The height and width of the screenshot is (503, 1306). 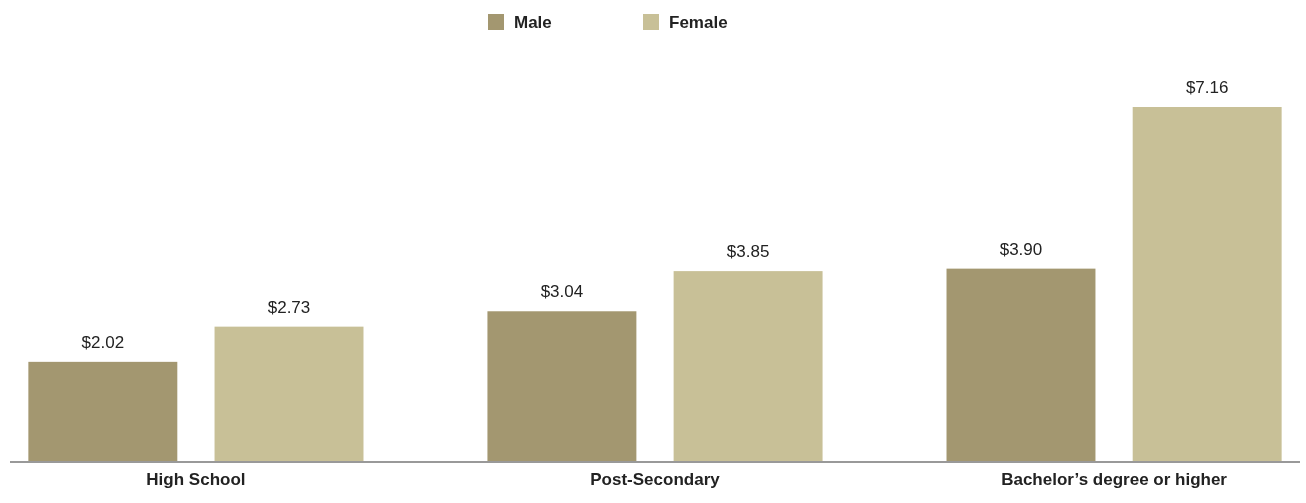 I want to click on x-tick-label: Bachelor’s degree or higher, so click(x=1114, y=480).